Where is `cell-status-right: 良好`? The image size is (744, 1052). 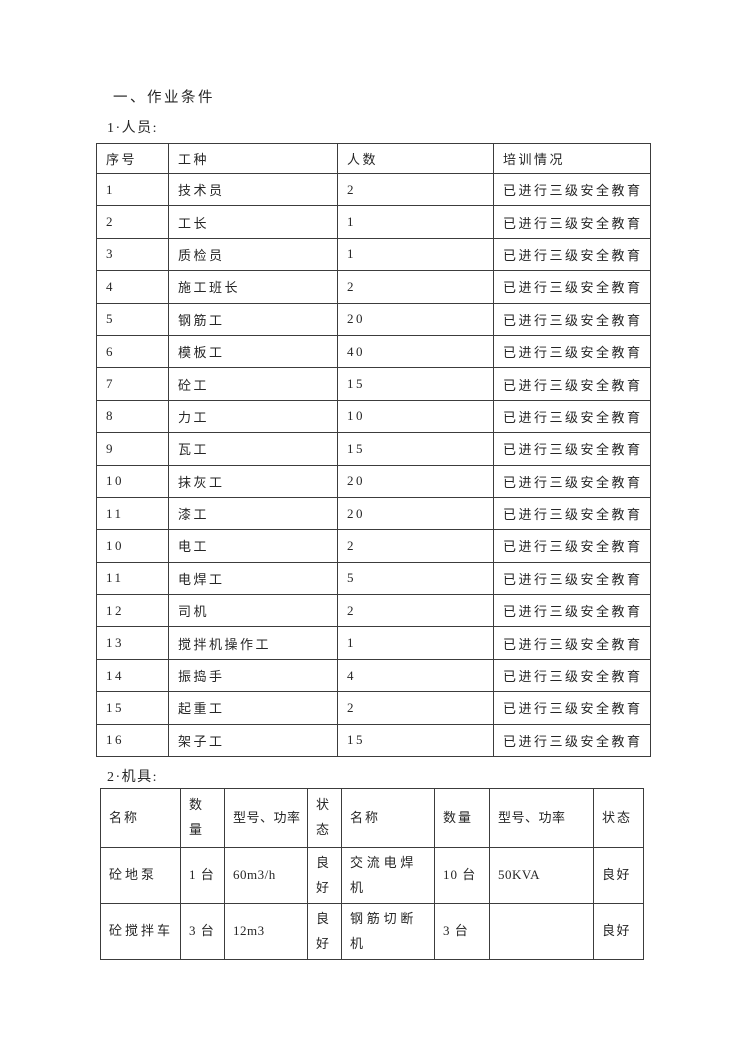
cell-status-right: 良好 is located at coordinates (618, 931).